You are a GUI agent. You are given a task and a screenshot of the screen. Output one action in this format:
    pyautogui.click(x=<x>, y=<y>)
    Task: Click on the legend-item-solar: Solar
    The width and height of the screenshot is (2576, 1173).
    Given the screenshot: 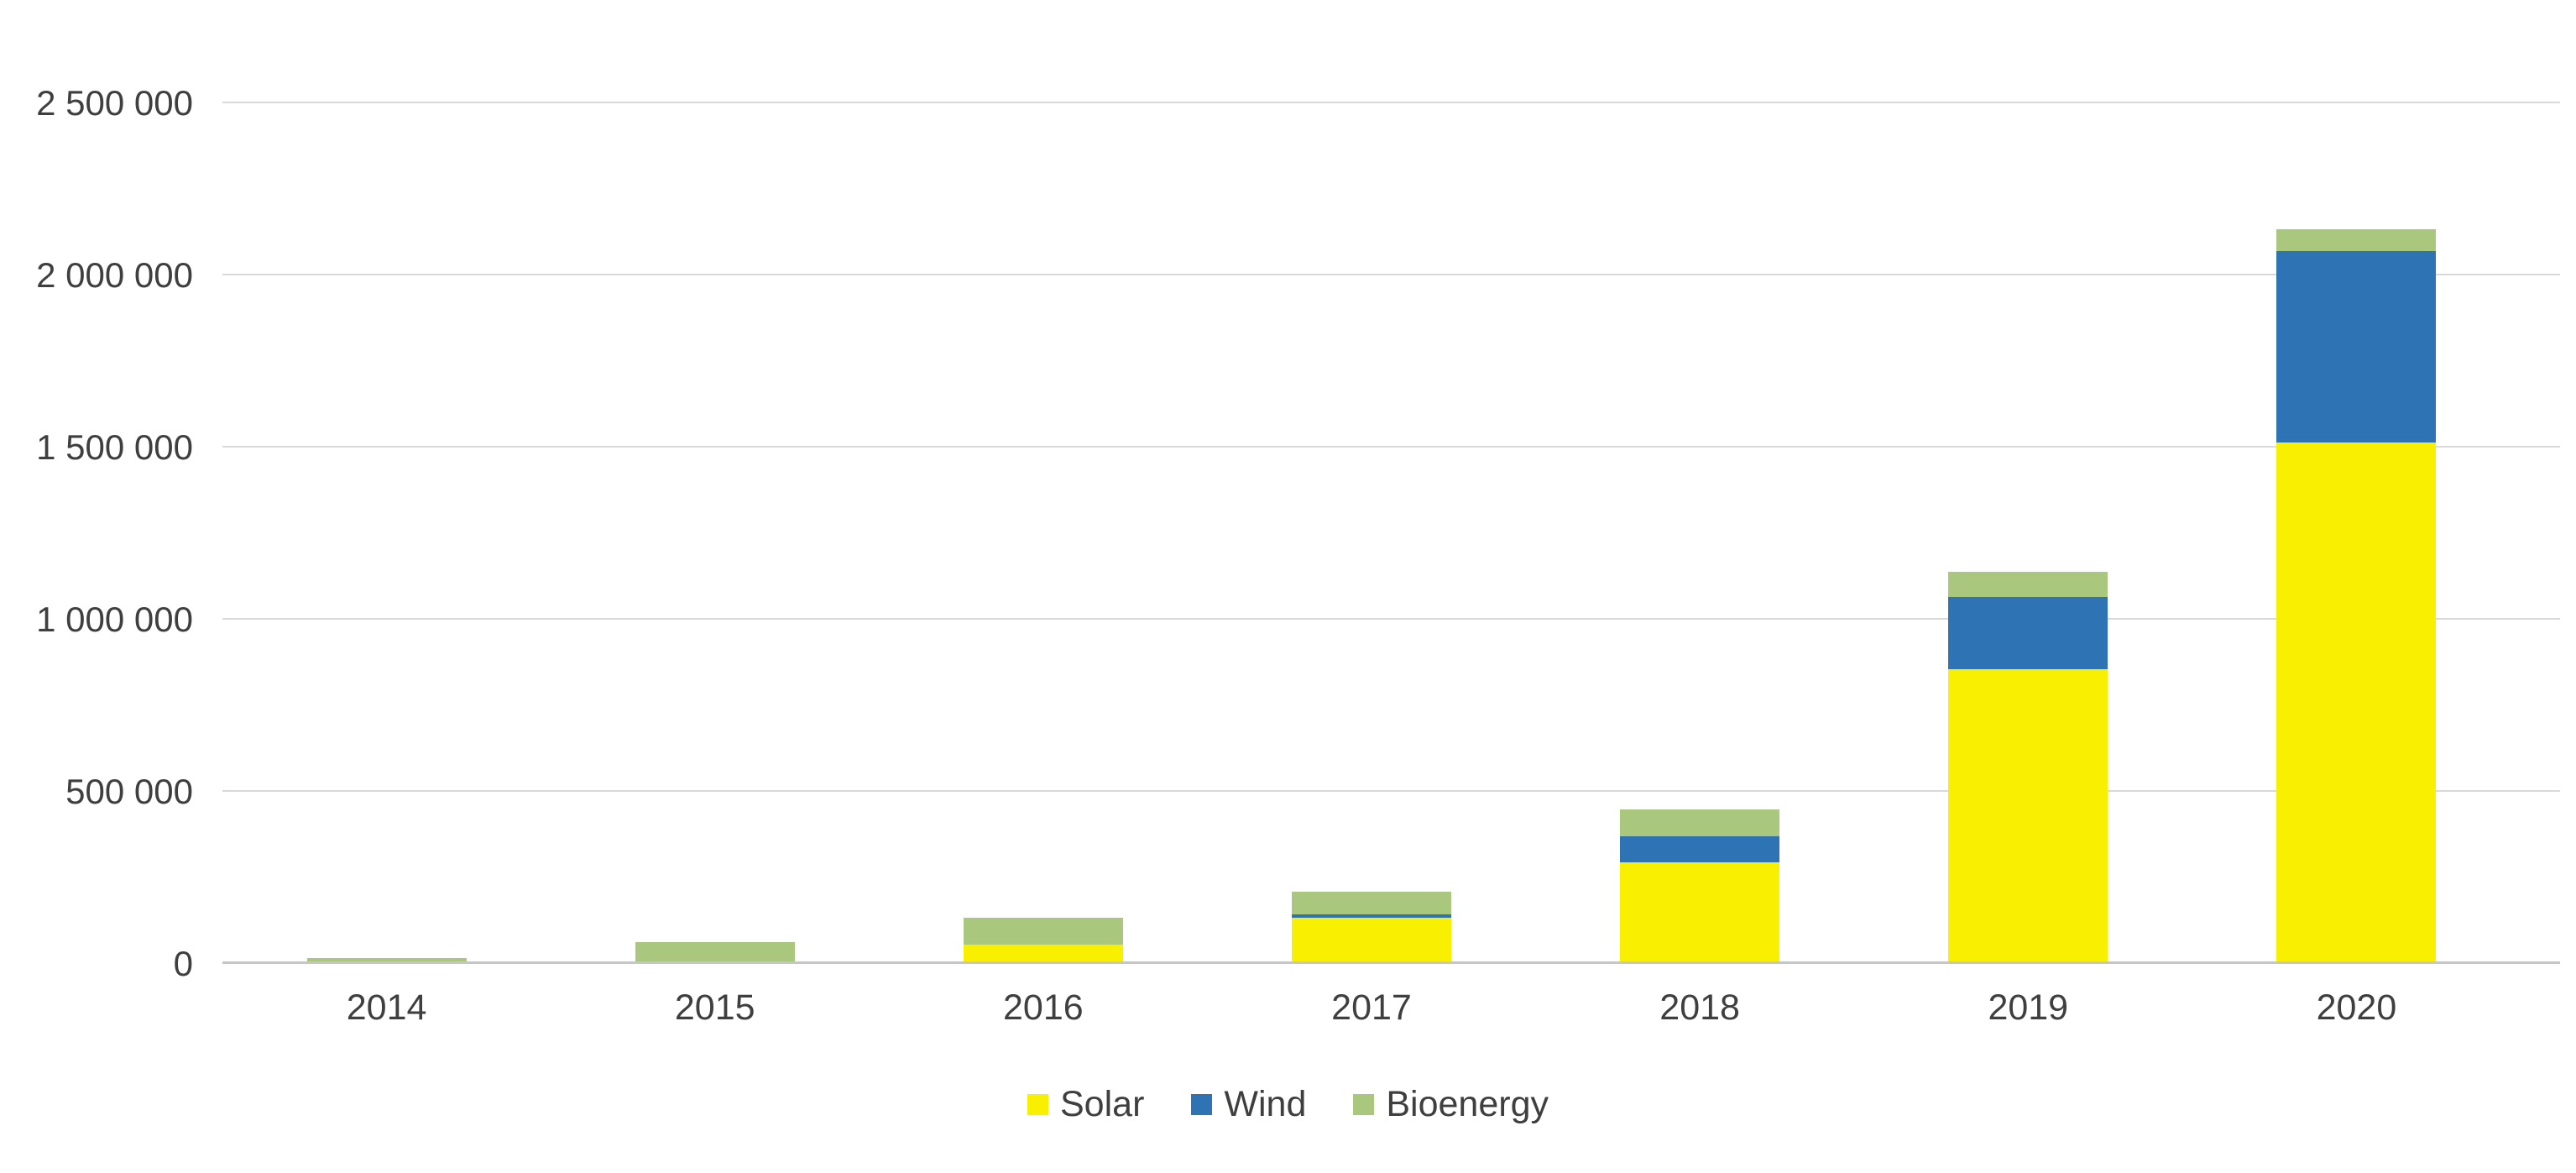 What is the action you would take?
    pyautogui.click(x=1086, y=1104)
    